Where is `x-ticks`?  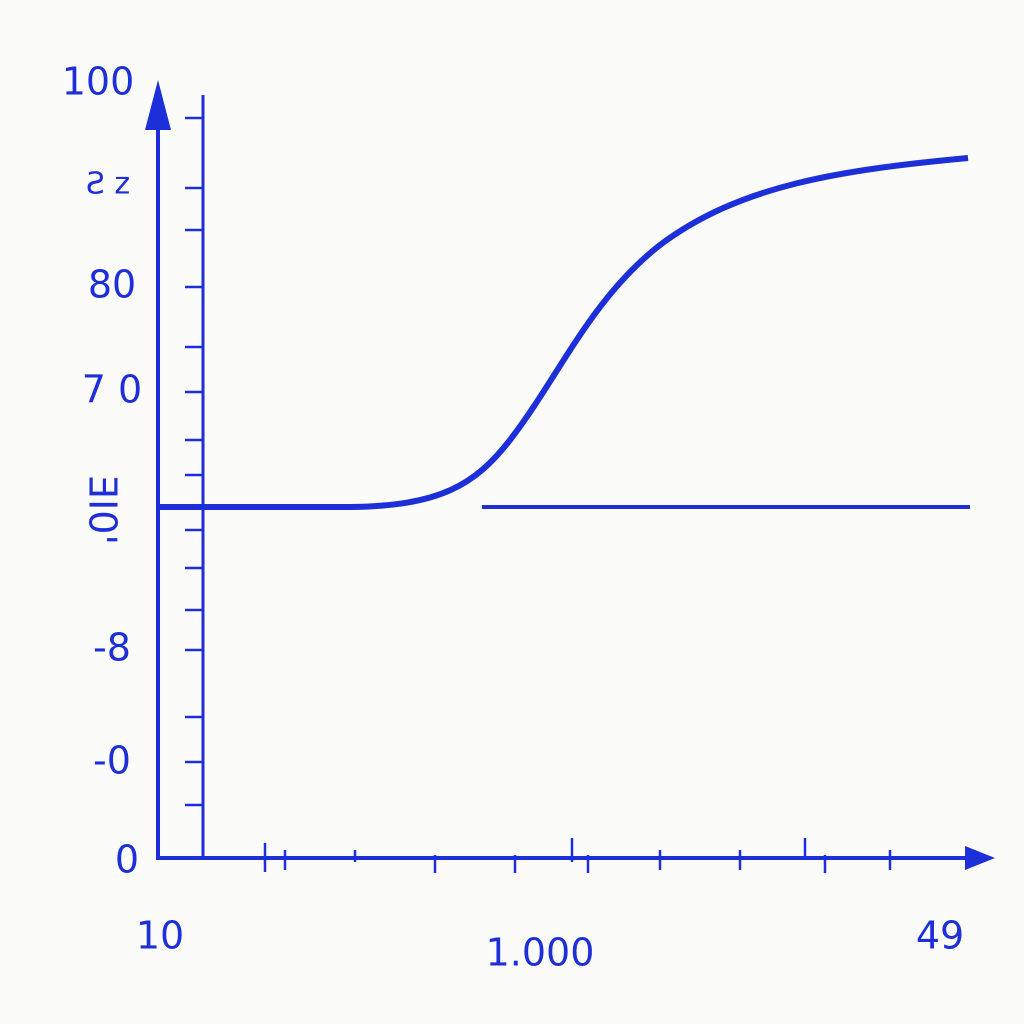 x-ticks is located at coordinates (577, 855).